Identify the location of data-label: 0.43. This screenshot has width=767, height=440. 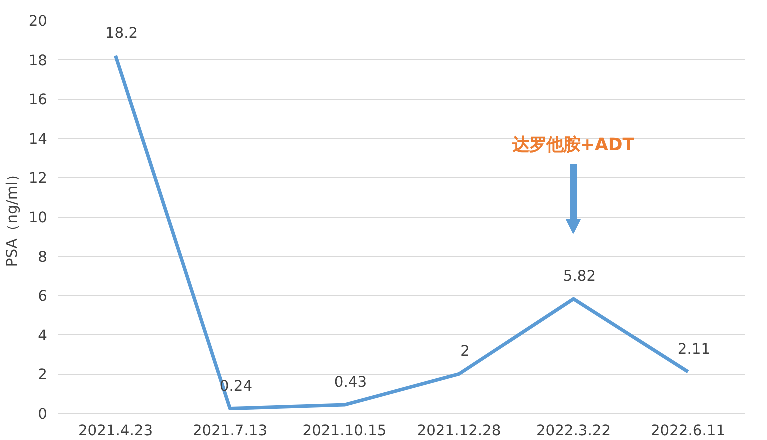
(351, 383).